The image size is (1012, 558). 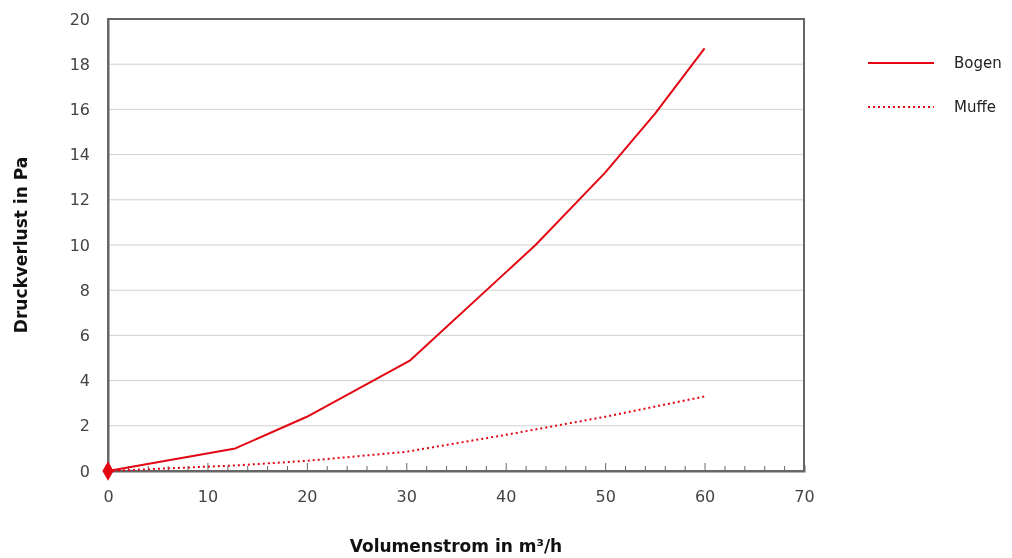 I want to click on x-tick-label: 10, so click(x=208, y=497).